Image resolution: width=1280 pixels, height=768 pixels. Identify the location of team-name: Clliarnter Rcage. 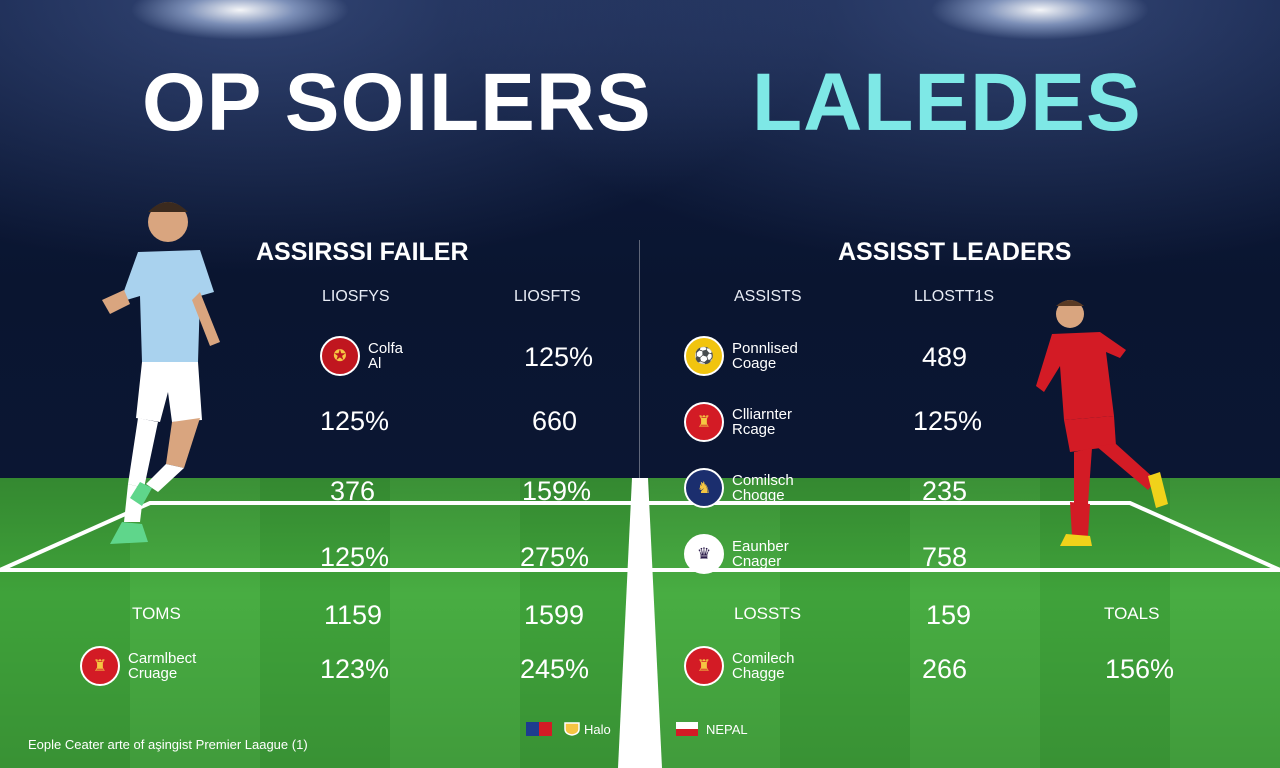
(762, 422).